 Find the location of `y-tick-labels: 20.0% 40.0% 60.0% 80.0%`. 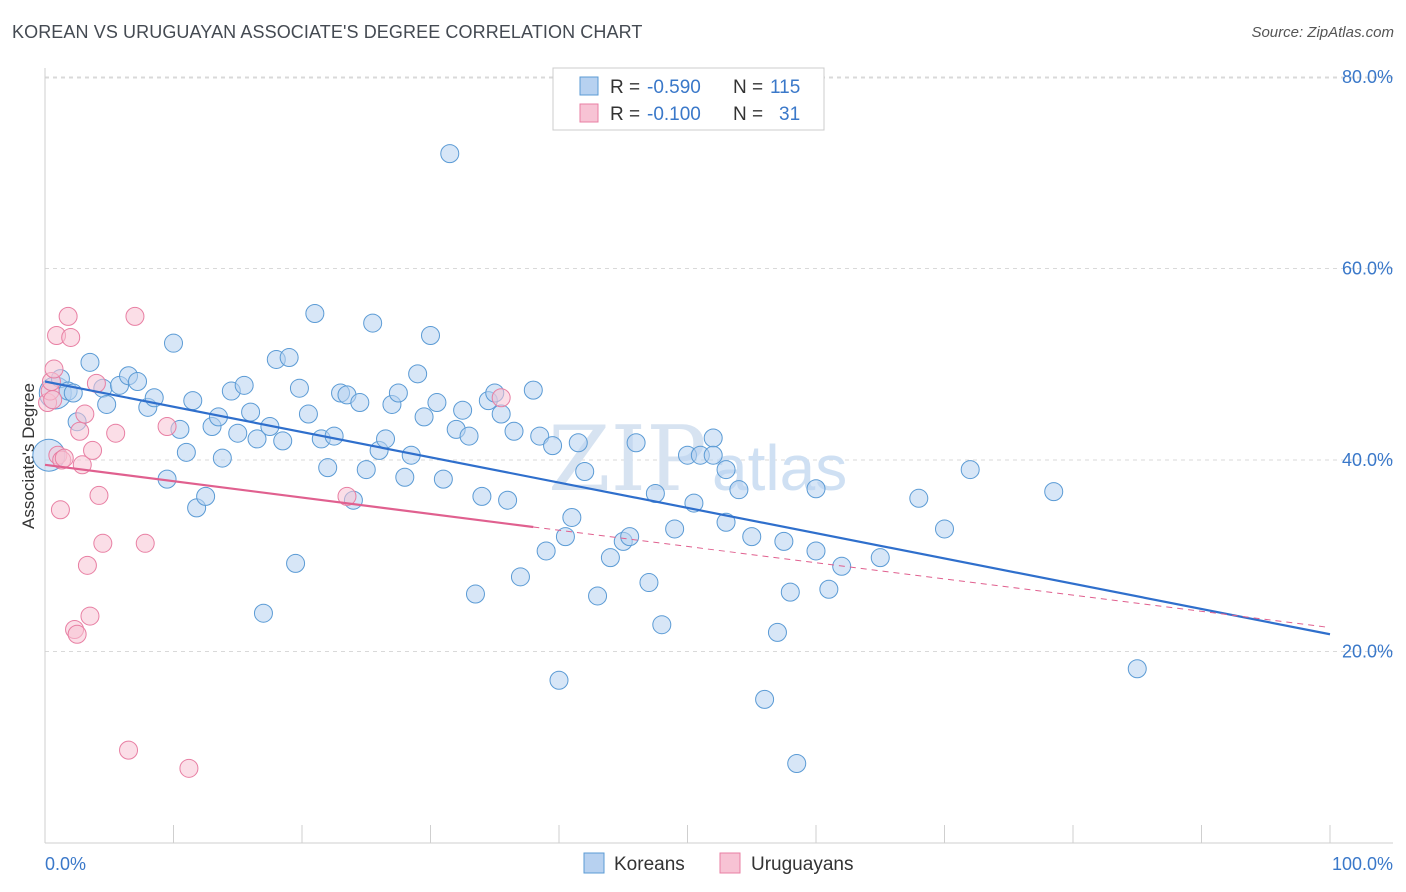

y-tick-labels: 20.0% 40.0% 60.0% 80.0% is located at coordinates (1367, 364).